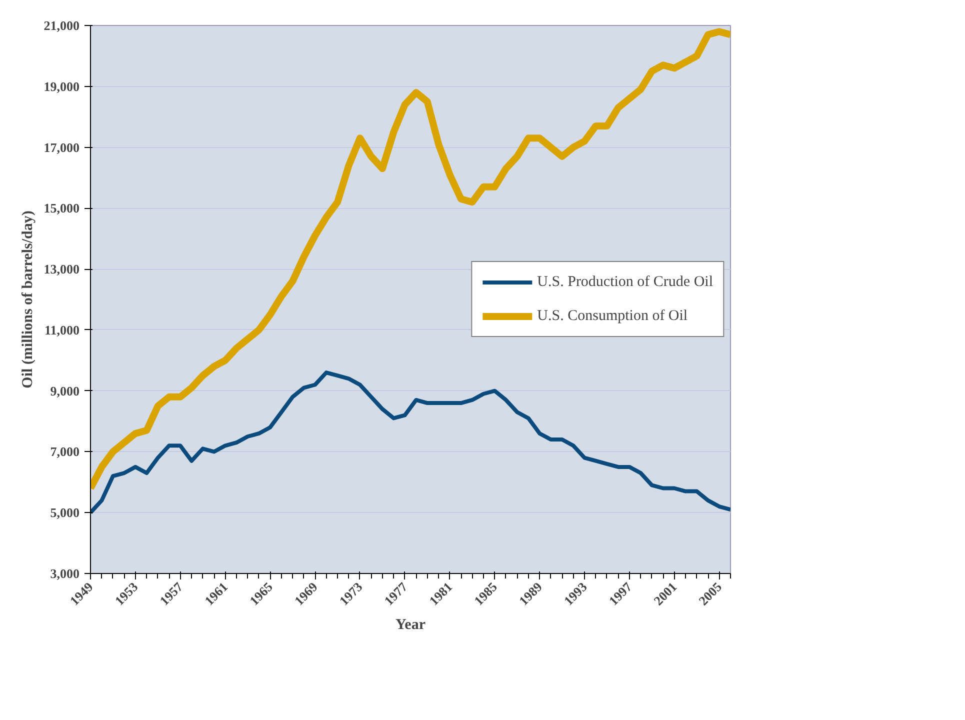 This screenshot has width=965, height=720. I want to click on y-tick-label: 13,000, so click(62, 269).